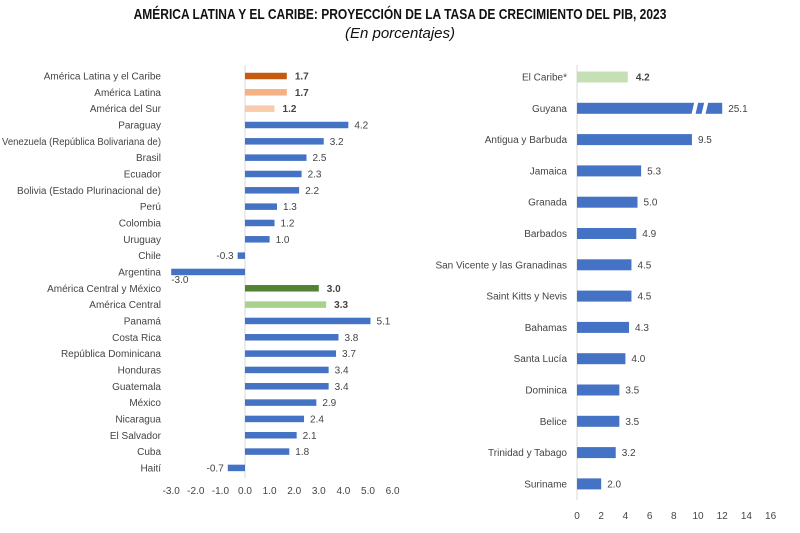 The height and width of the screenshot is (533, 800). What do you see at coordinates (196, 491) in the screenshot?
I see `x-tick-label: -2.0` at bounding box center [196, 491].